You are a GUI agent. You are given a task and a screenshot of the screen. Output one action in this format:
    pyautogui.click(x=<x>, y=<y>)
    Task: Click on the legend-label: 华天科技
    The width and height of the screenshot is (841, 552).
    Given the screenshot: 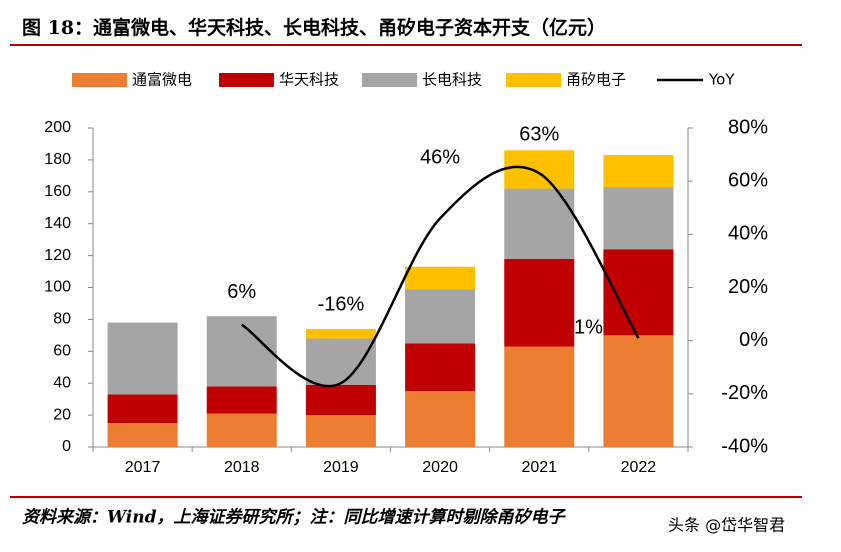 What is the action you would take?
    pyautogui.click(x=309, y=80)
    